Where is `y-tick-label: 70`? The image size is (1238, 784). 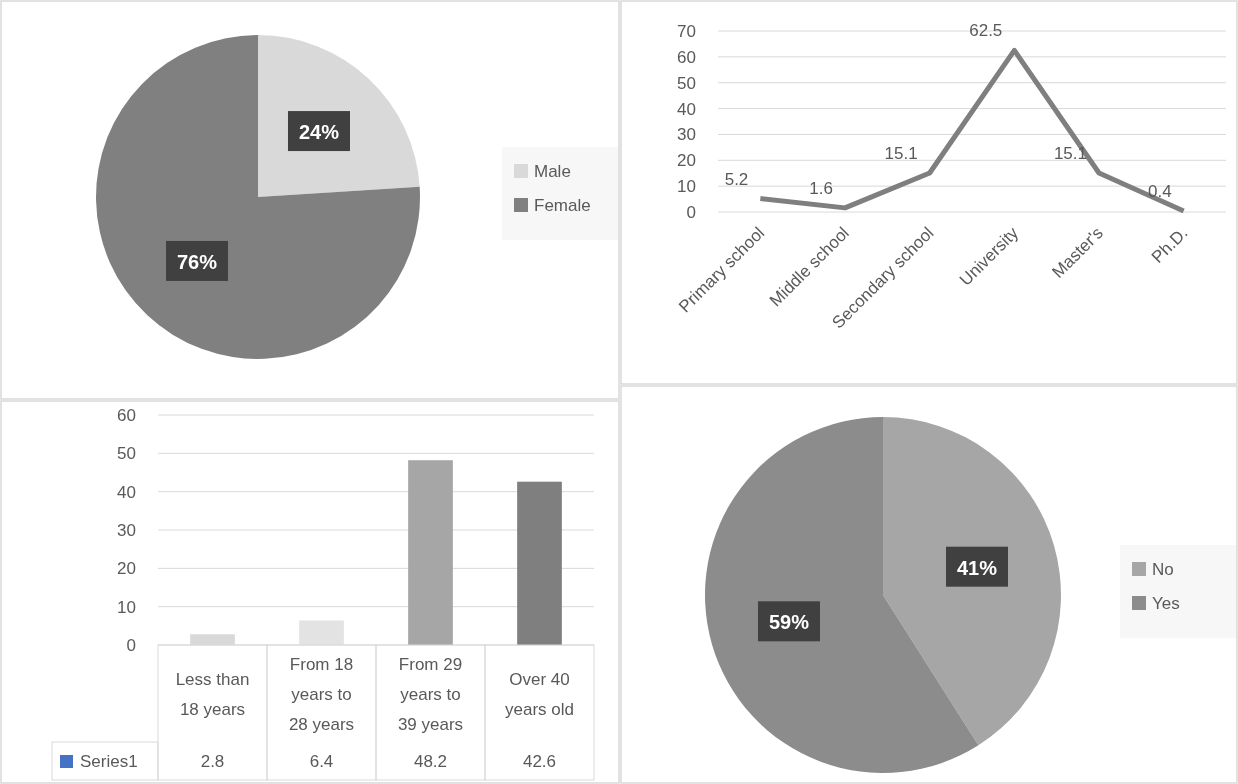 y-tick-label: 70 is located at coordinates (686, 31).